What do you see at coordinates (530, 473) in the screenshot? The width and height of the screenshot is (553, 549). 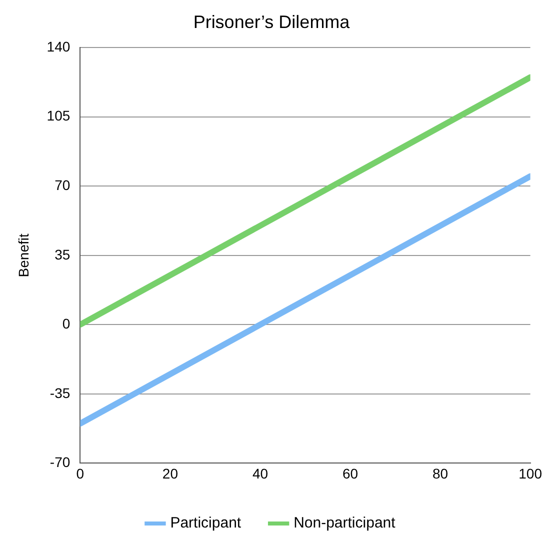 I see `x-tick-label: 100` at bounding box center [530, 473].